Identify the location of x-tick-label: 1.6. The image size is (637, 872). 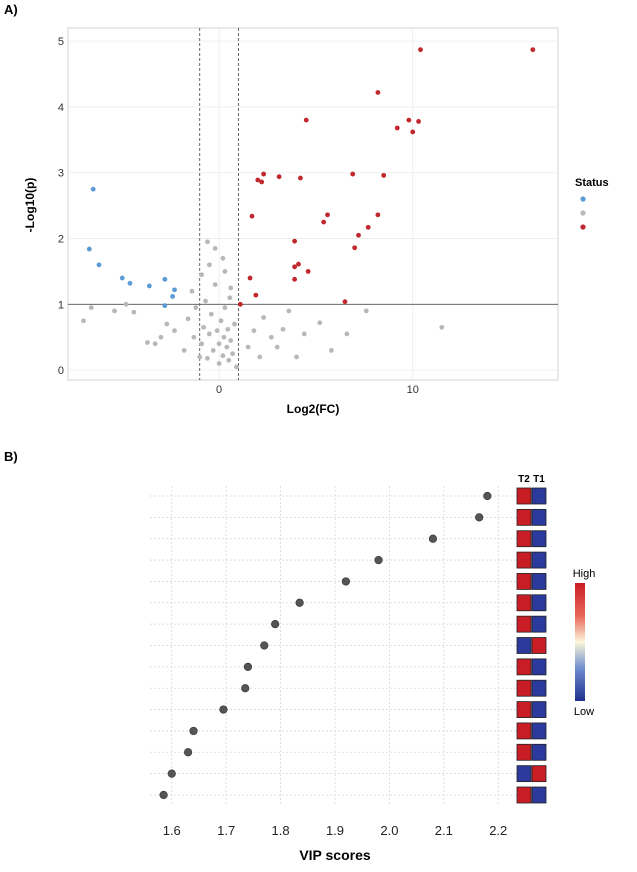
(172, 830).